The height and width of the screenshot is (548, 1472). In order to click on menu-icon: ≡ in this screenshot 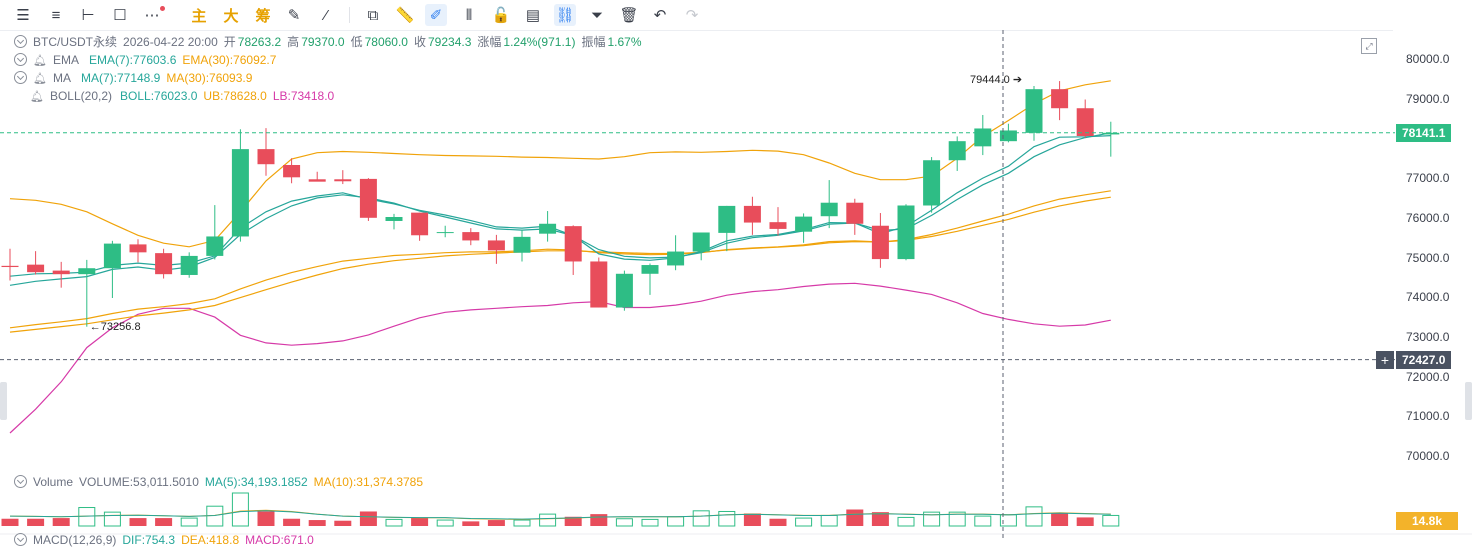, I will do `click(56, 15)`.